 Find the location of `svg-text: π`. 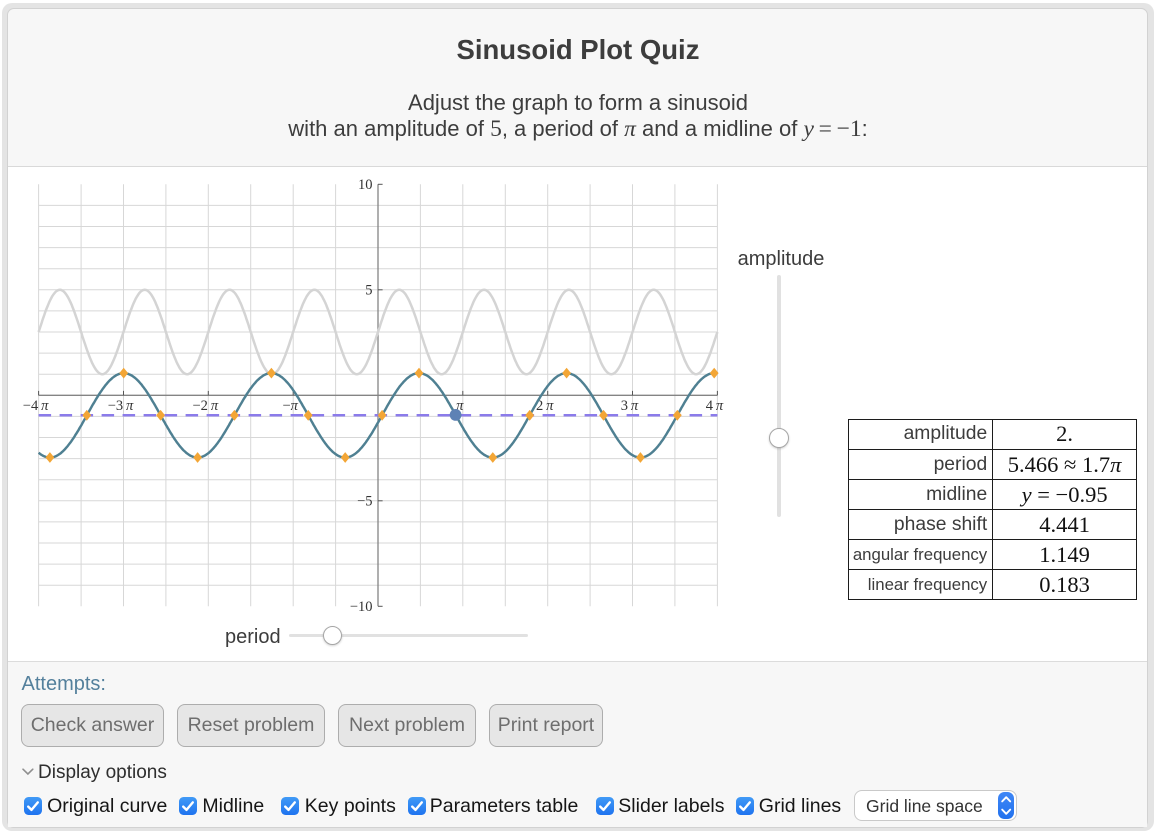

svg-text: π is located at coordinates (460, 406).